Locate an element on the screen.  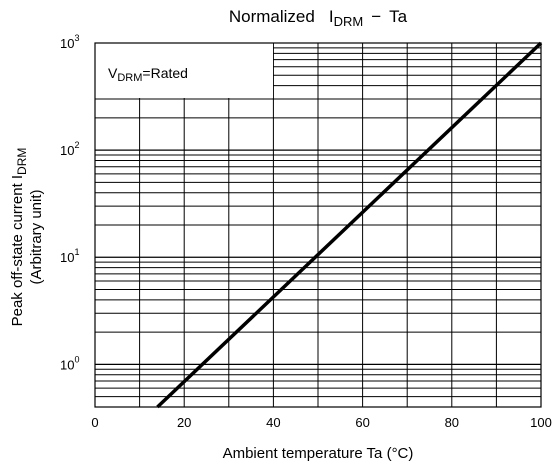
y-tick-label: 10² is located at coordinates (69, 149).